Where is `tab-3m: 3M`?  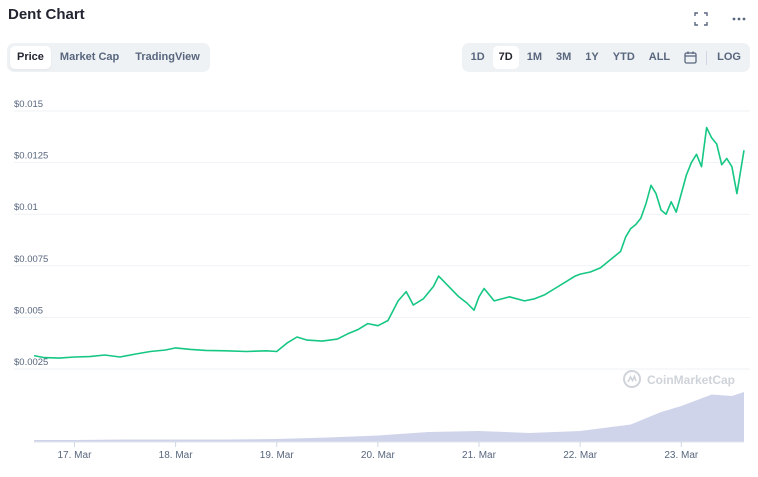 tab-3m: 3M is located at coordinates (564, 57).